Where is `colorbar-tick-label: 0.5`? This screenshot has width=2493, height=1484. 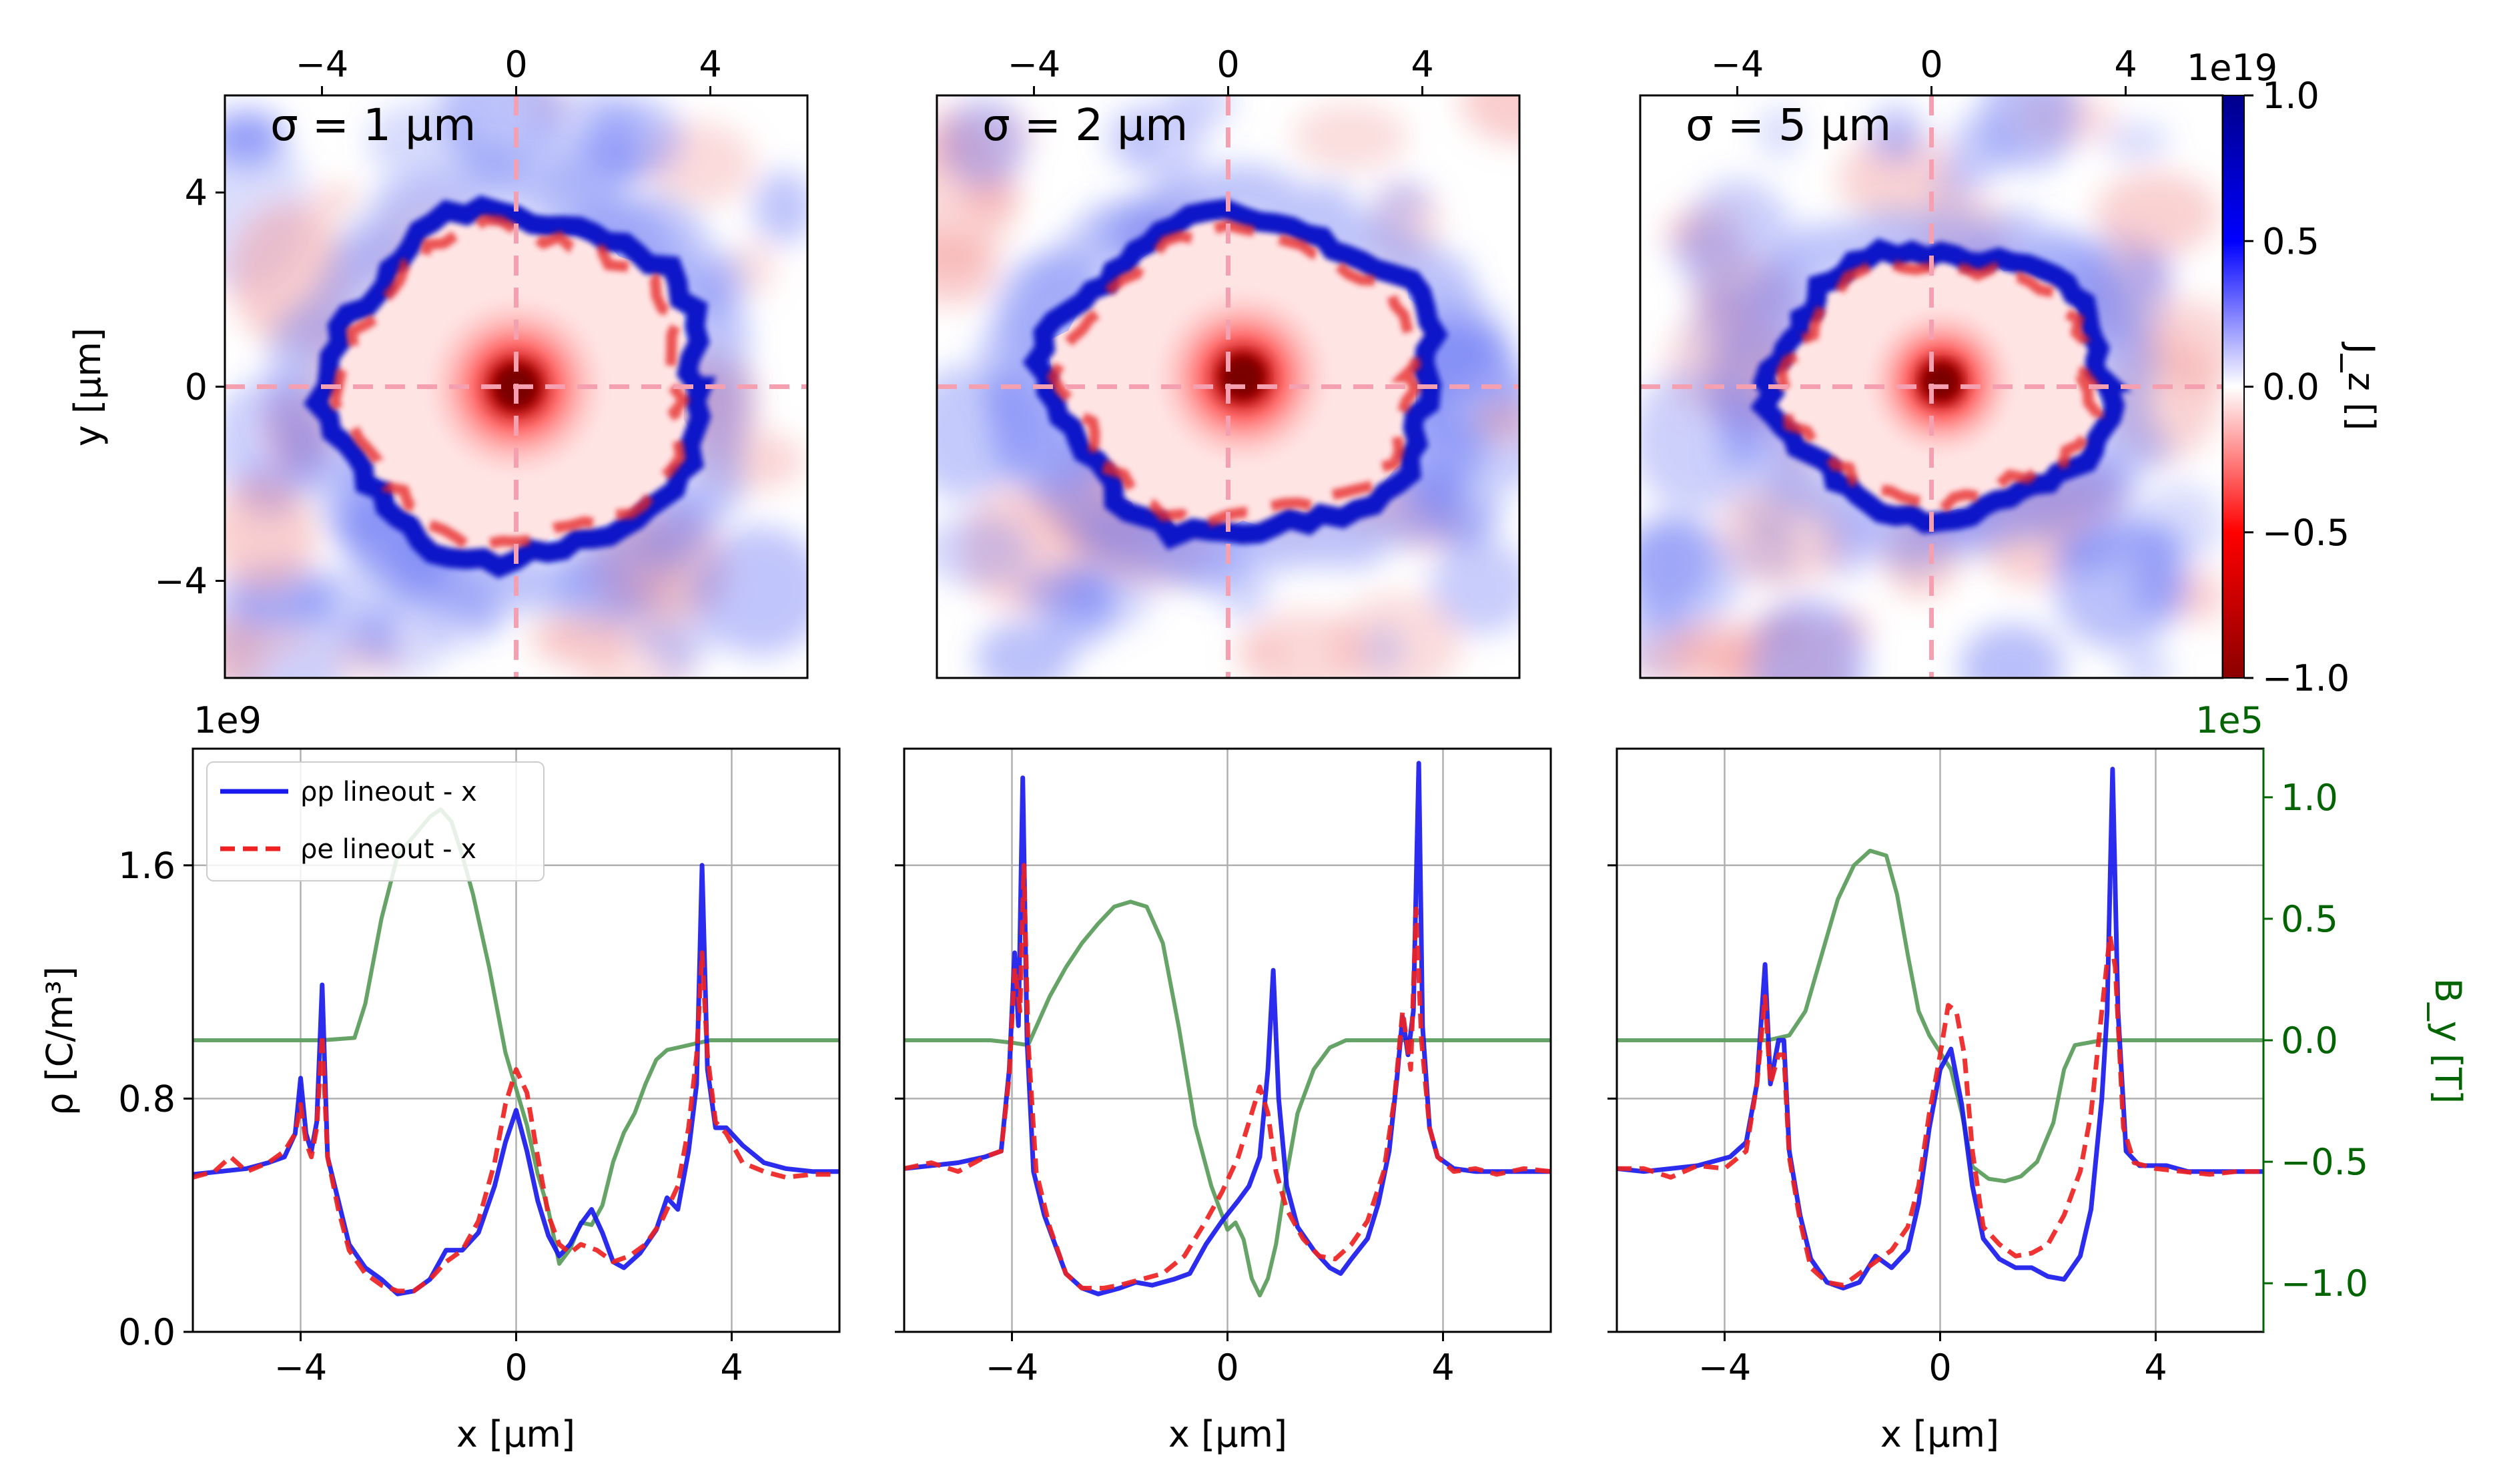 colorbar-tick-label: 0.5 is located at coordinates (2291, 241).